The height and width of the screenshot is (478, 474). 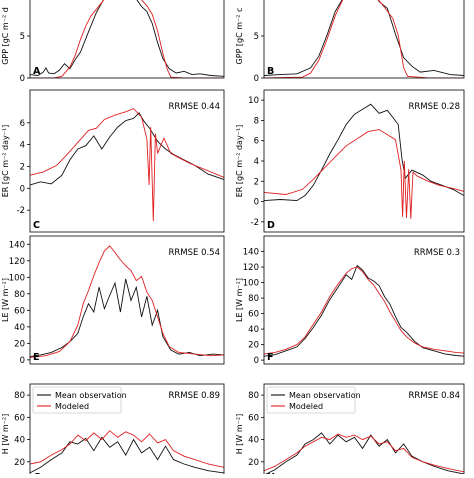 I want to click on panel-label: C, so click(x=36, y=225).